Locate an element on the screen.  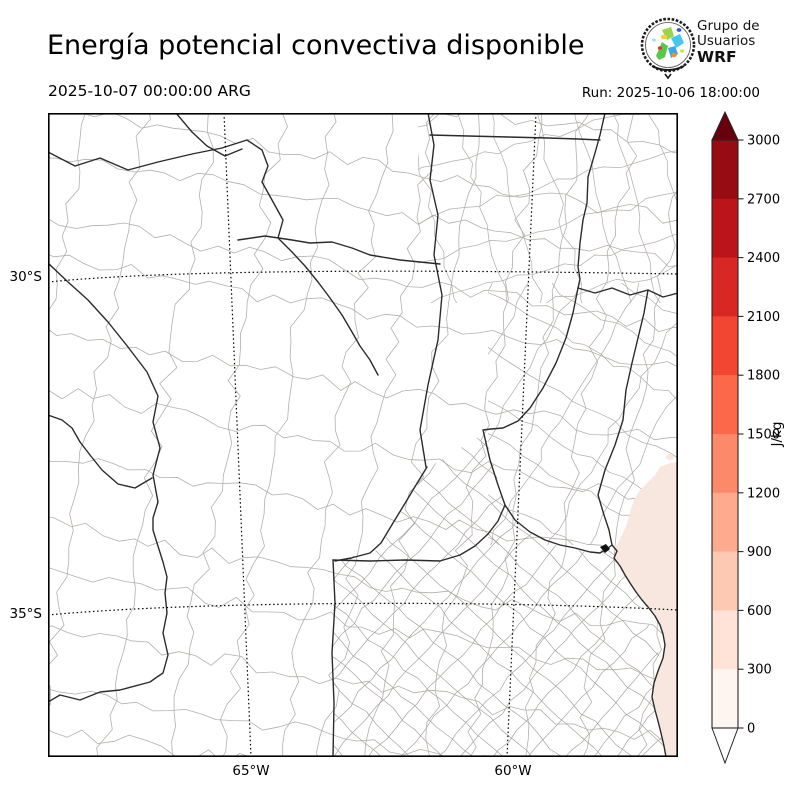
svg-text: 1800 is located at coordinates (763, 376).